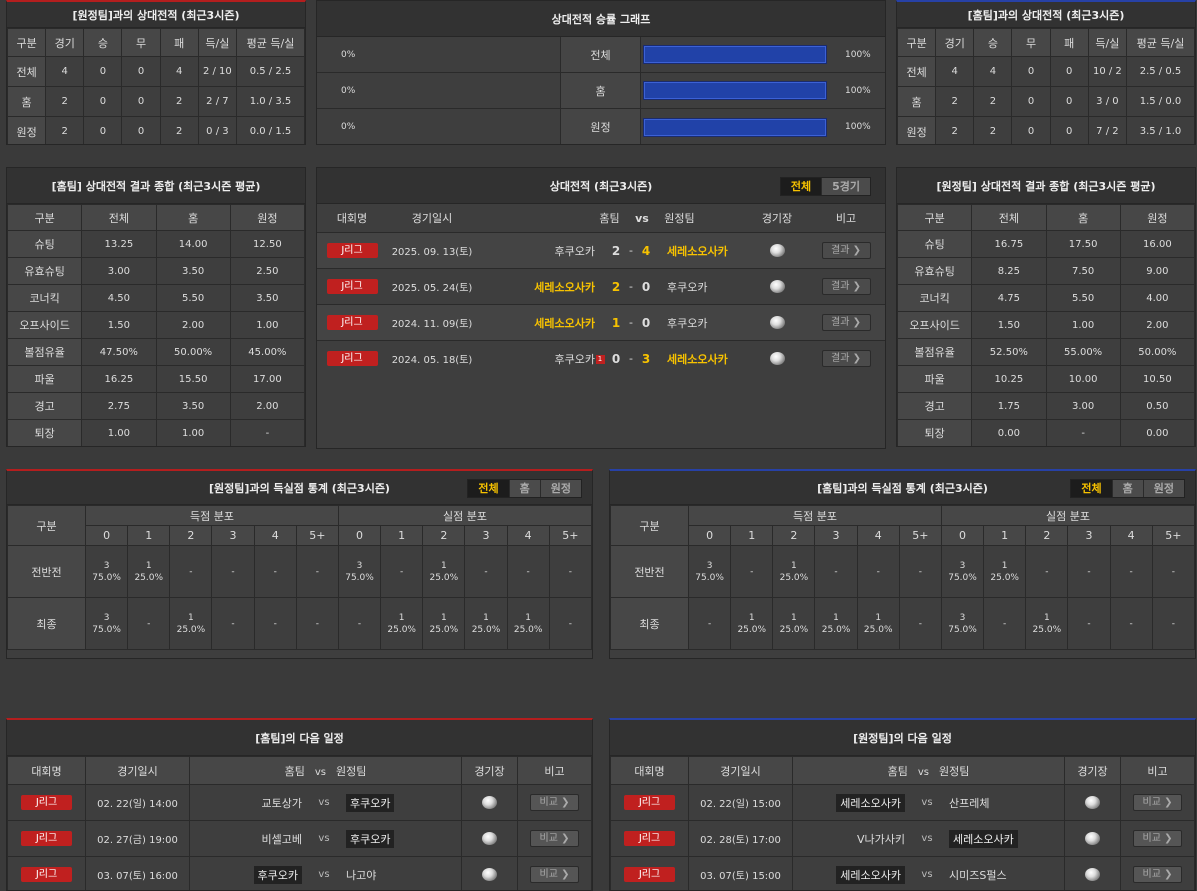  I want to click on col-header: 득/실, so click(217, 42).